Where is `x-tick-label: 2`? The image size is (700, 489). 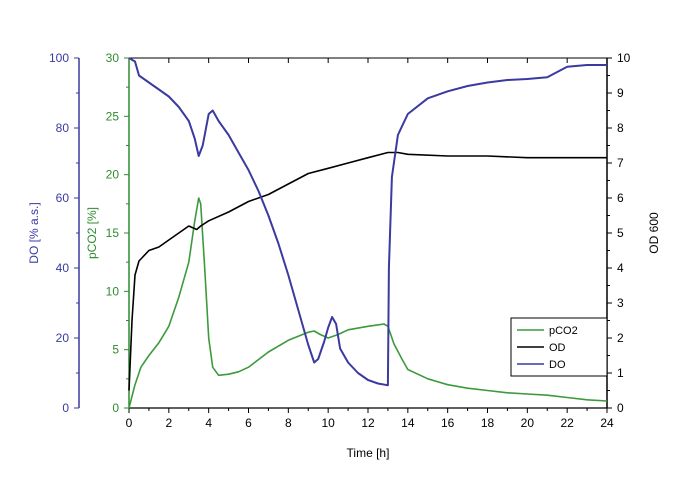
x-tick-label: 2 is located at coordinates (168, 423).